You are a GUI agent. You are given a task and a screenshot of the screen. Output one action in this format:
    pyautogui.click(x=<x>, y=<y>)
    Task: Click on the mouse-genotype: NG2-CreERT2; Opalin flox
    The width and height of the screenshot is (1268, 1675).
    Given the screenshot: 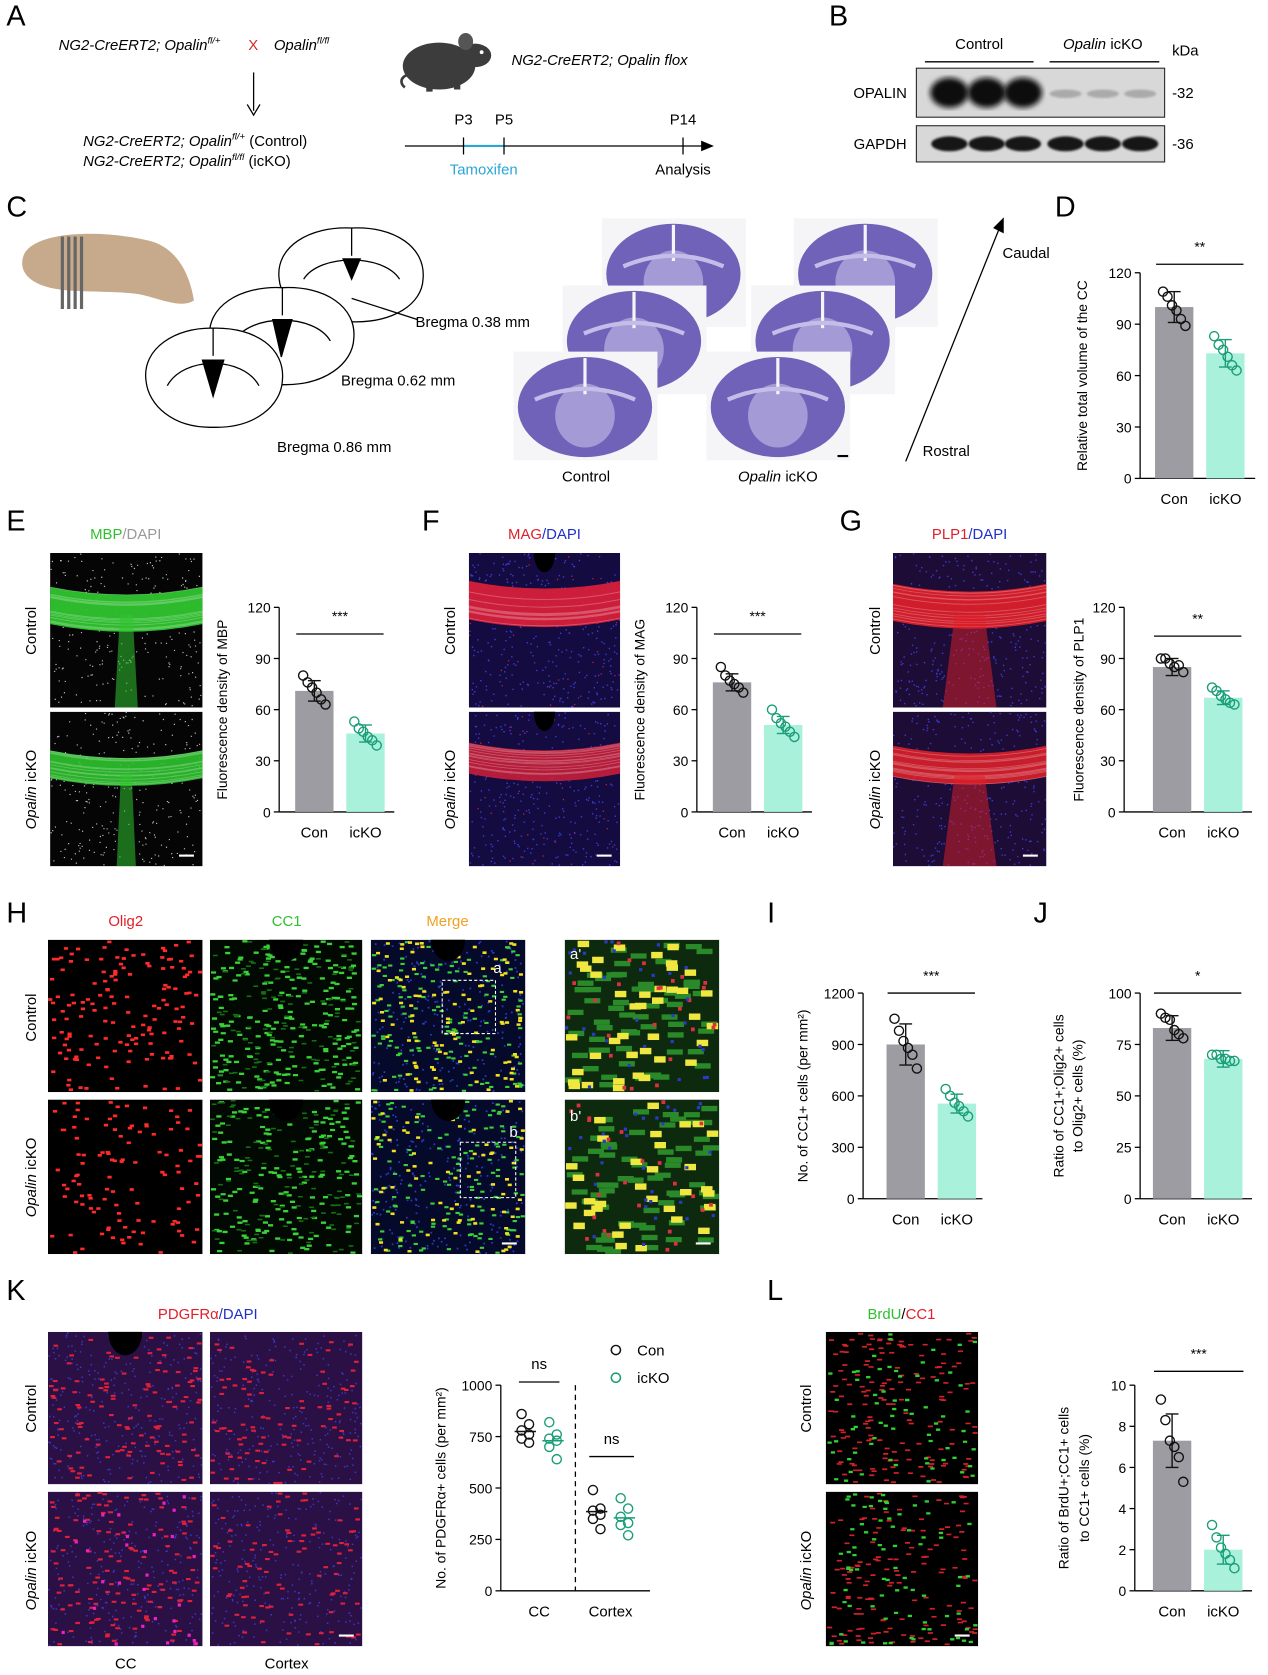 What is the action you would take?
    pyautogui.click(x=599, y=61)
    